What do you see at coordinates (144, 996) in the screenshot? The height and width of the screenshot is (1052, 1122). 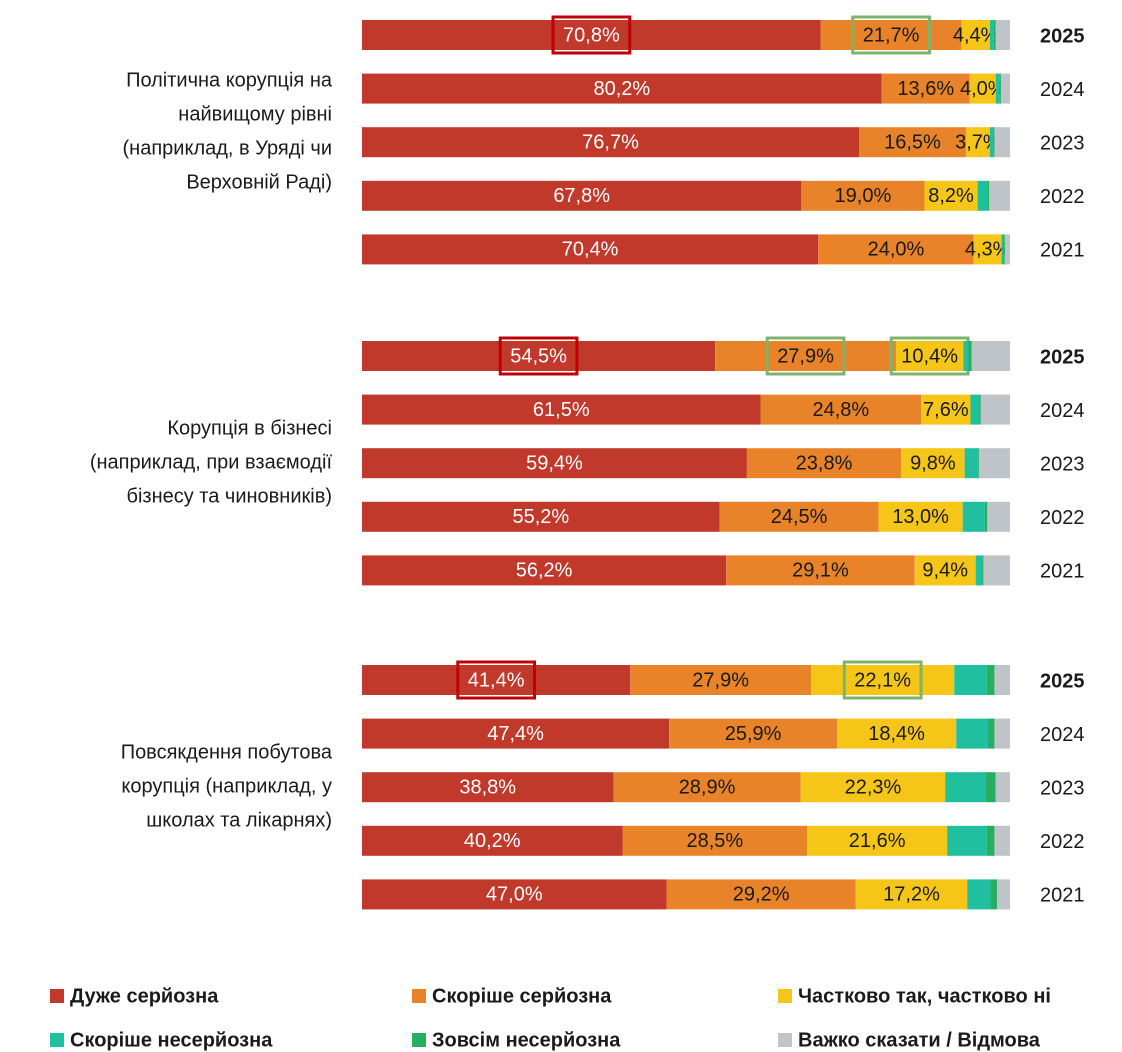 I see `legend-label: Дуже серйозна` at bounding box center [144, 996].